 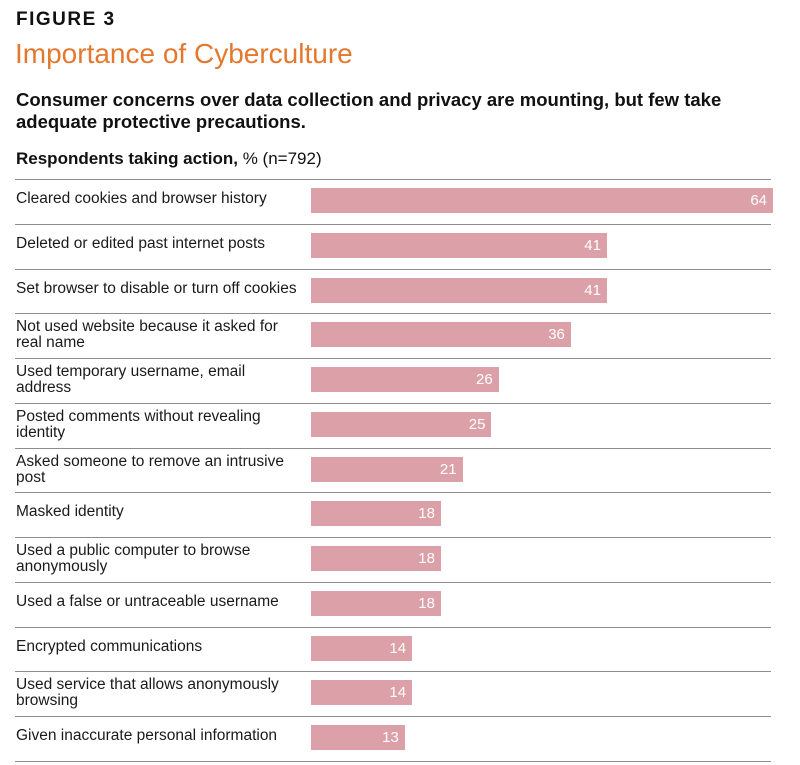 What do you see at coordinates (279, 158) in the screenshot?
I see `respondents-caption-rest: % (n=792)` at bounding box center [279, 158].